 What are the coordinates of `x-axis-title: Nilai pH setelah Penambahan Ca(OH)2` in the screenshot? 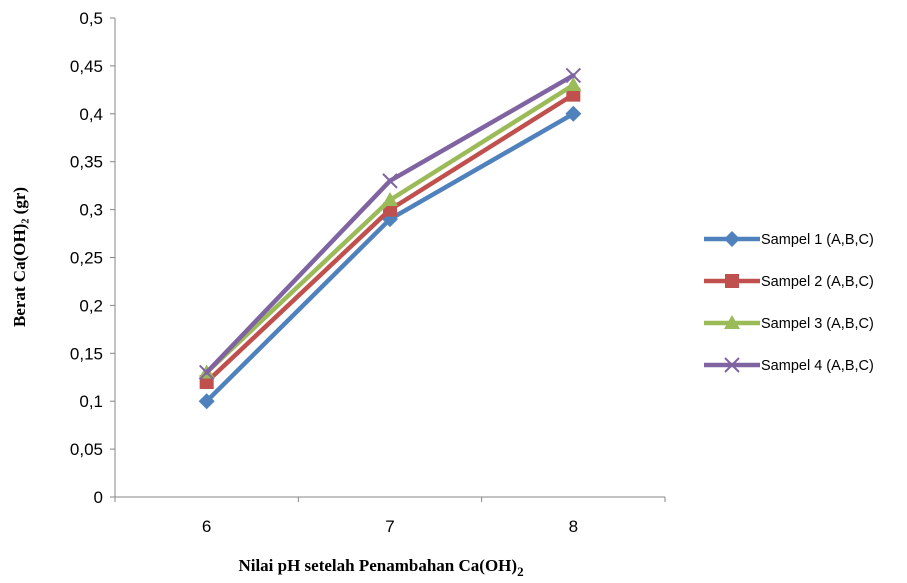 It's located at (380, 567).